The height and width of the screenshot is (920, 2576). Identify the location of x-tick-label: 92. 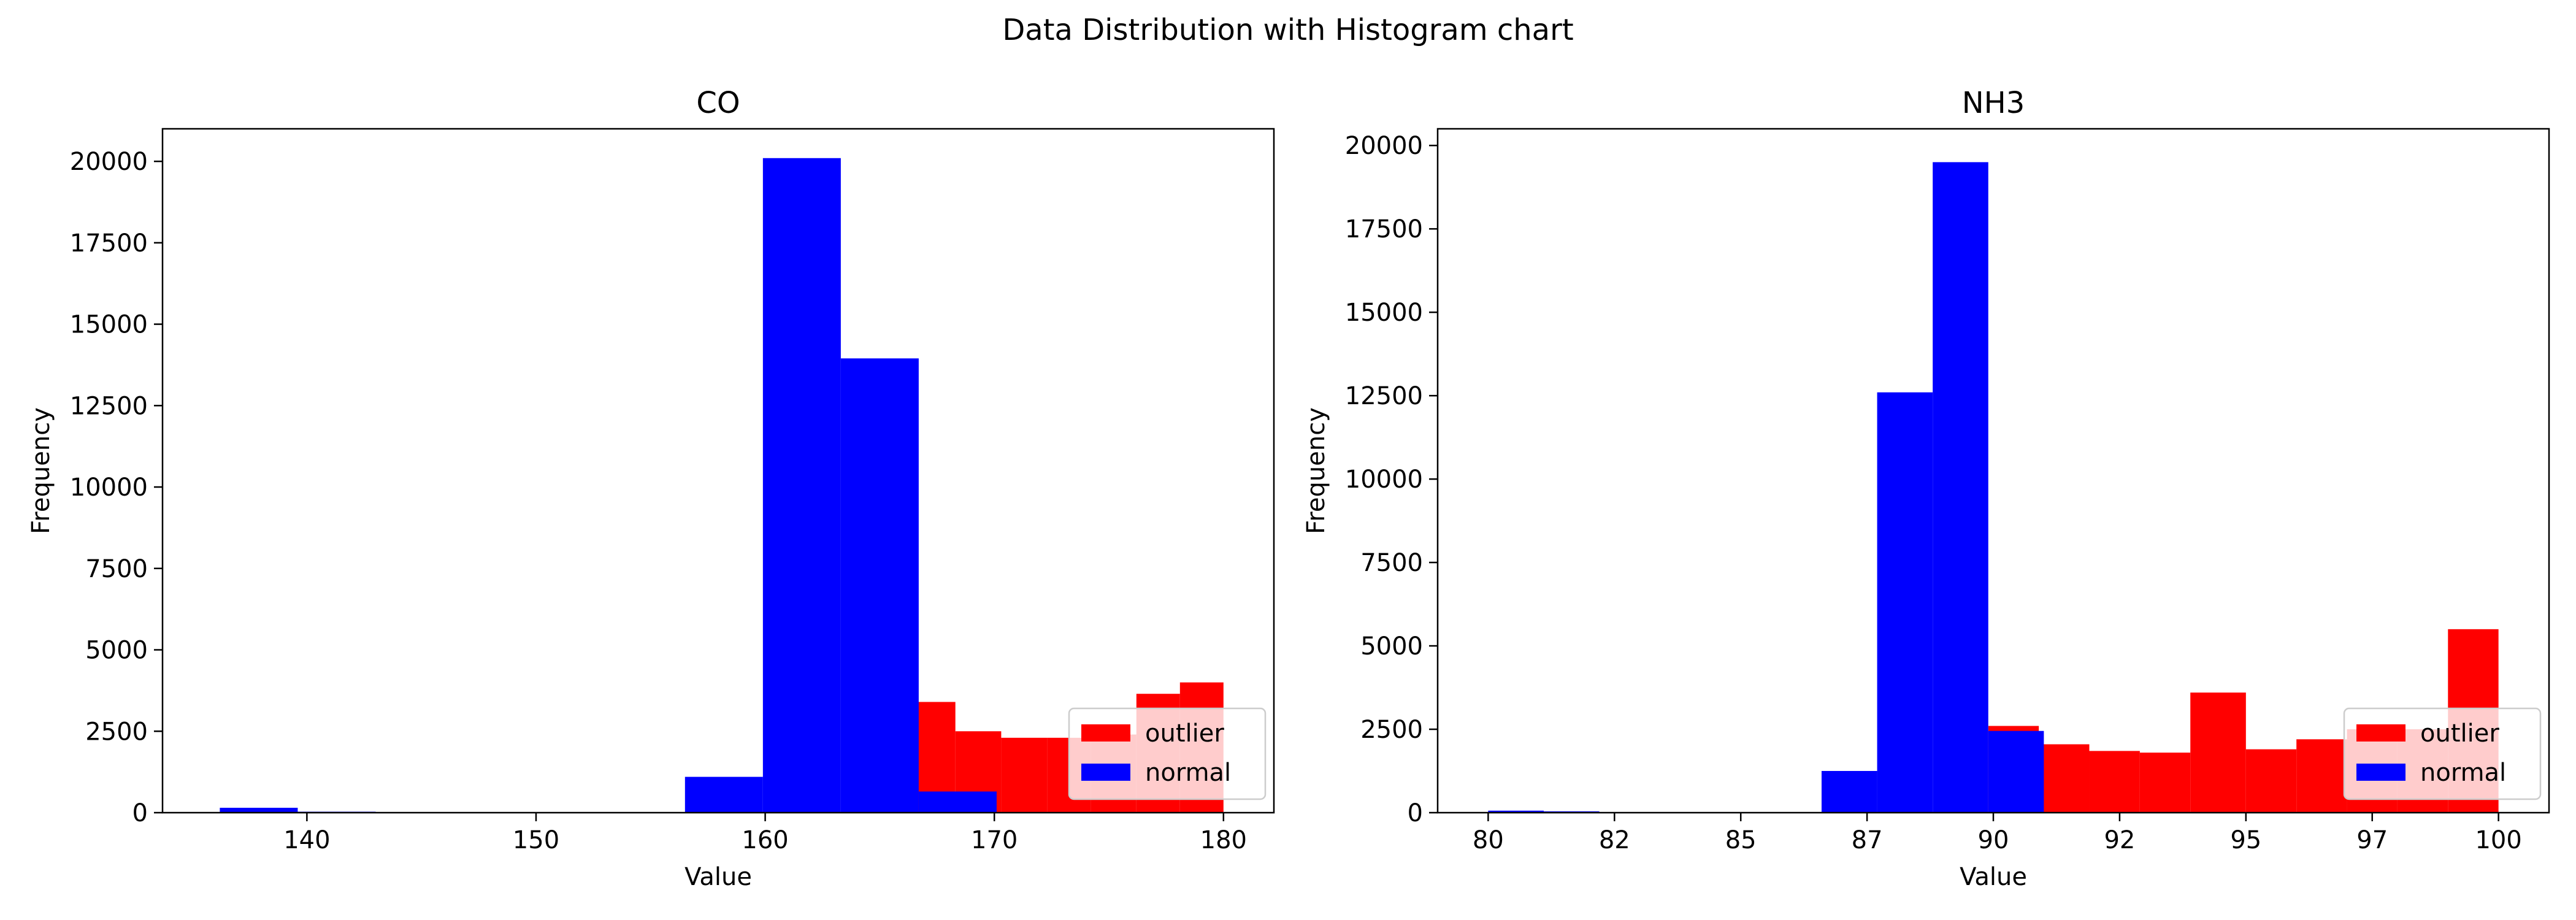
(2119, 840).